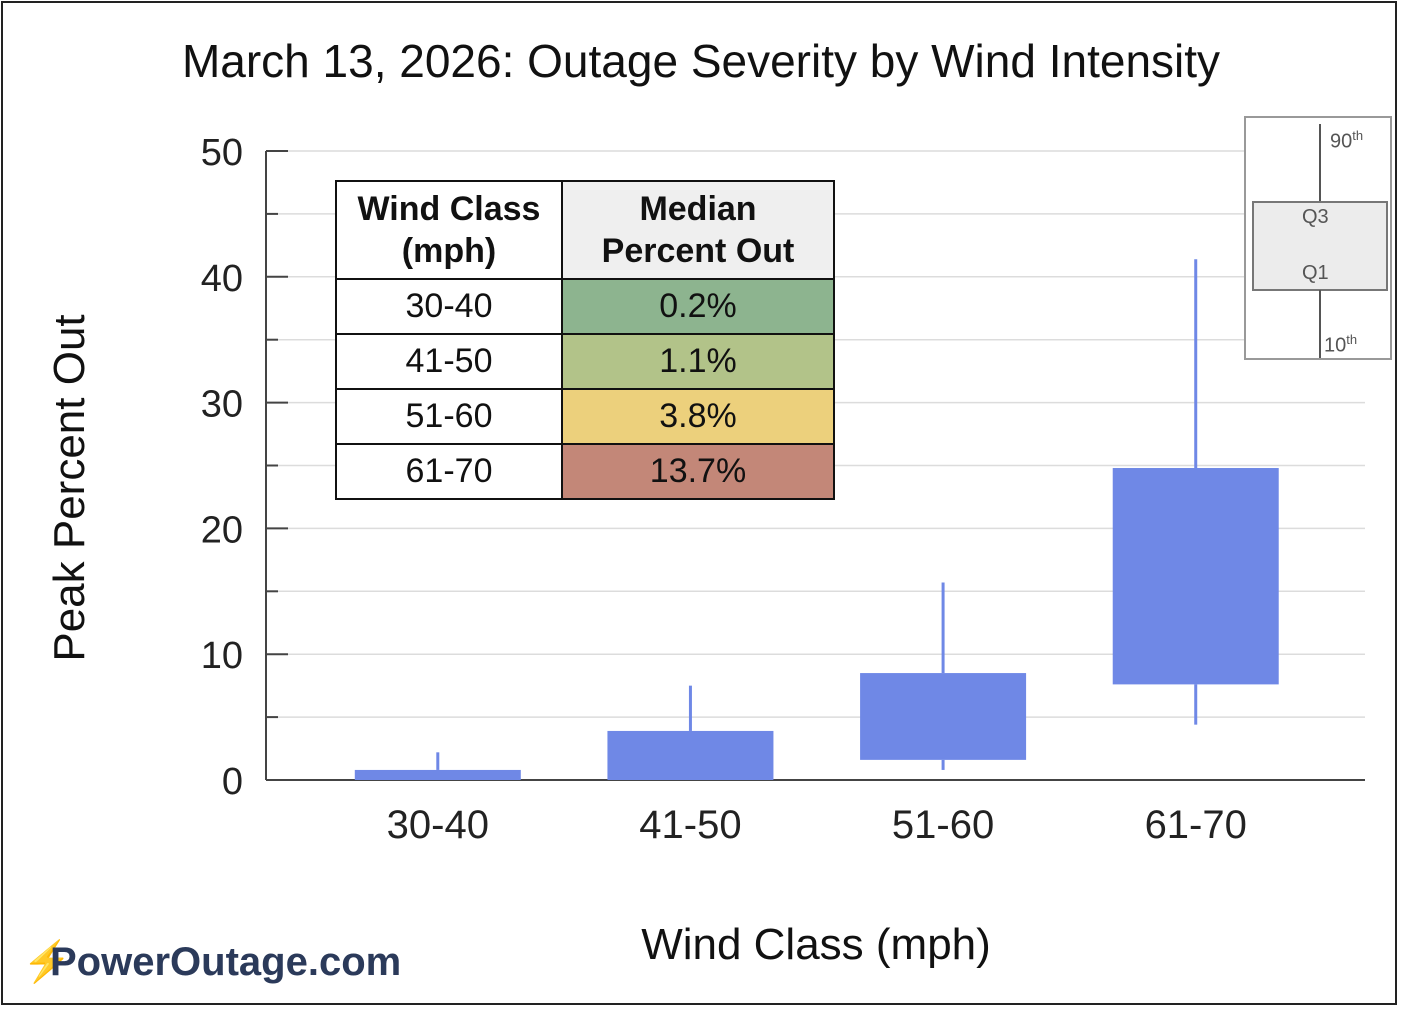 The width and height of the screenshot is (1402, 1009). Describe the element at coordinates (1315, 273) in the screenshot. I see `legend-q1-label: Q1` at that location.